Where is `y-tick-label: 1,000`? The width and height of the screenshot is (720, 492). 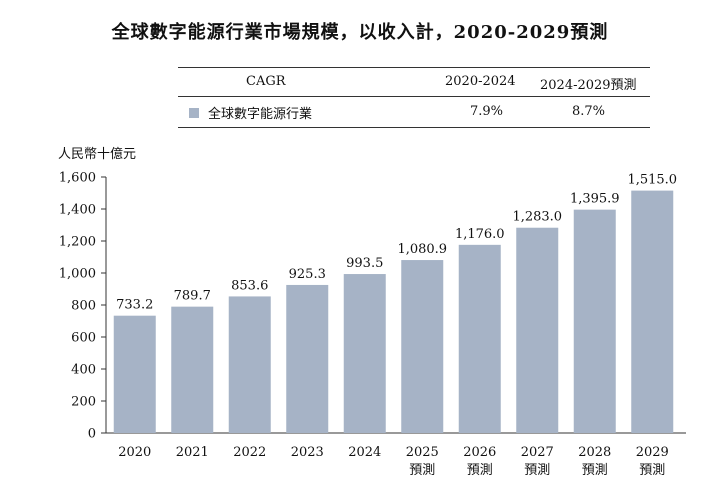
y-tick-label: 1,000 is located at coordinates (77, 274).